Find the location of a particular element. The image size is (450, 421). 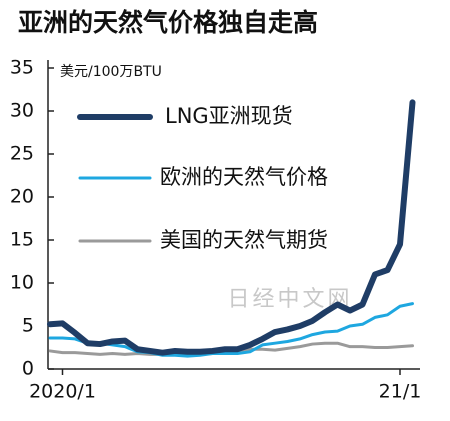

y-tick-label: 10 is located at coordinates (22, 283).